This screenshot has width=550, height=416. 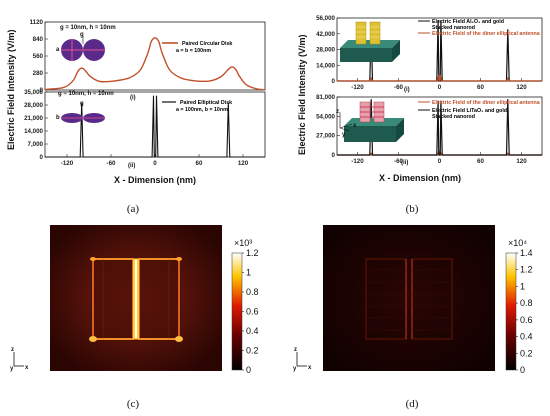 What do you see at coordinates (357, 161) in the screenshot?
I see `b-bottom-xtick-label-0: -120` at bounding box center [357, 161].